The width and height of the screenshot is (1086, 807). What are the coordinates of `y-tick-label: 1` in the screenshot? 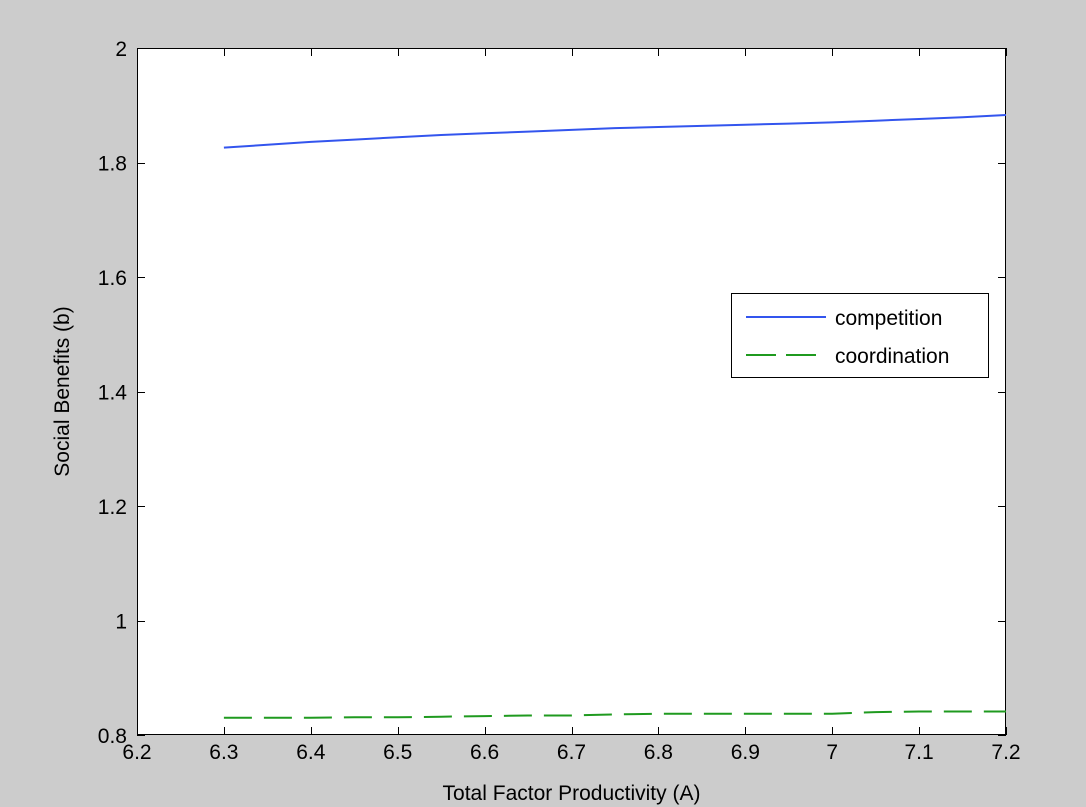 It's located at (121, 622).